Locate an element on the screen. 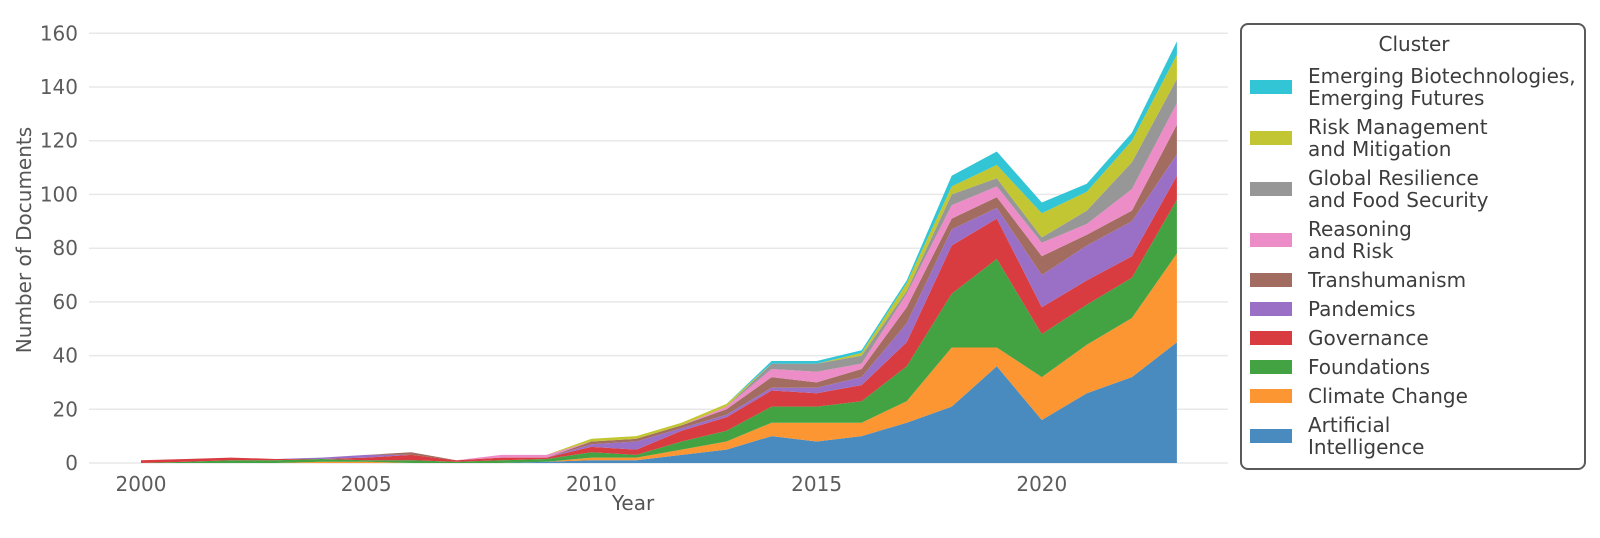  x-tick-label-2020: 2020 is located at coordinates (1041, 484).